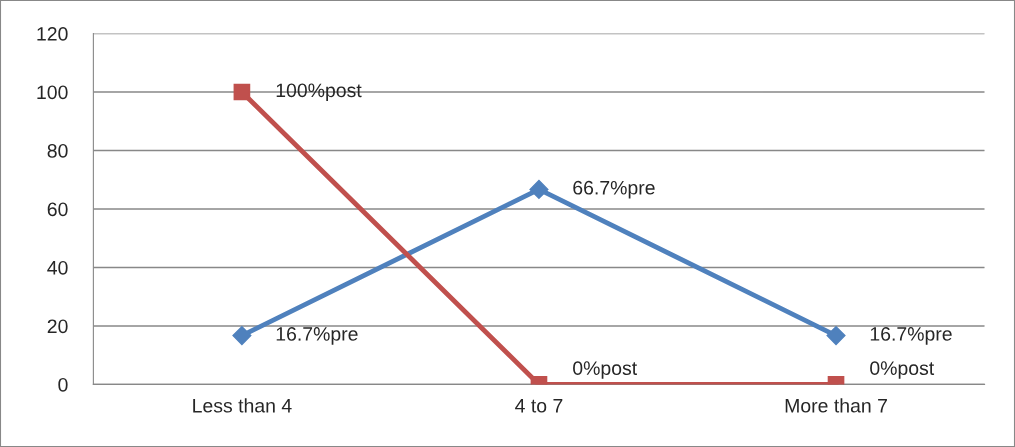  Describe the element at coordinates (63, 384) in the screenshot. I see `y-tick-label: 0` at that location.